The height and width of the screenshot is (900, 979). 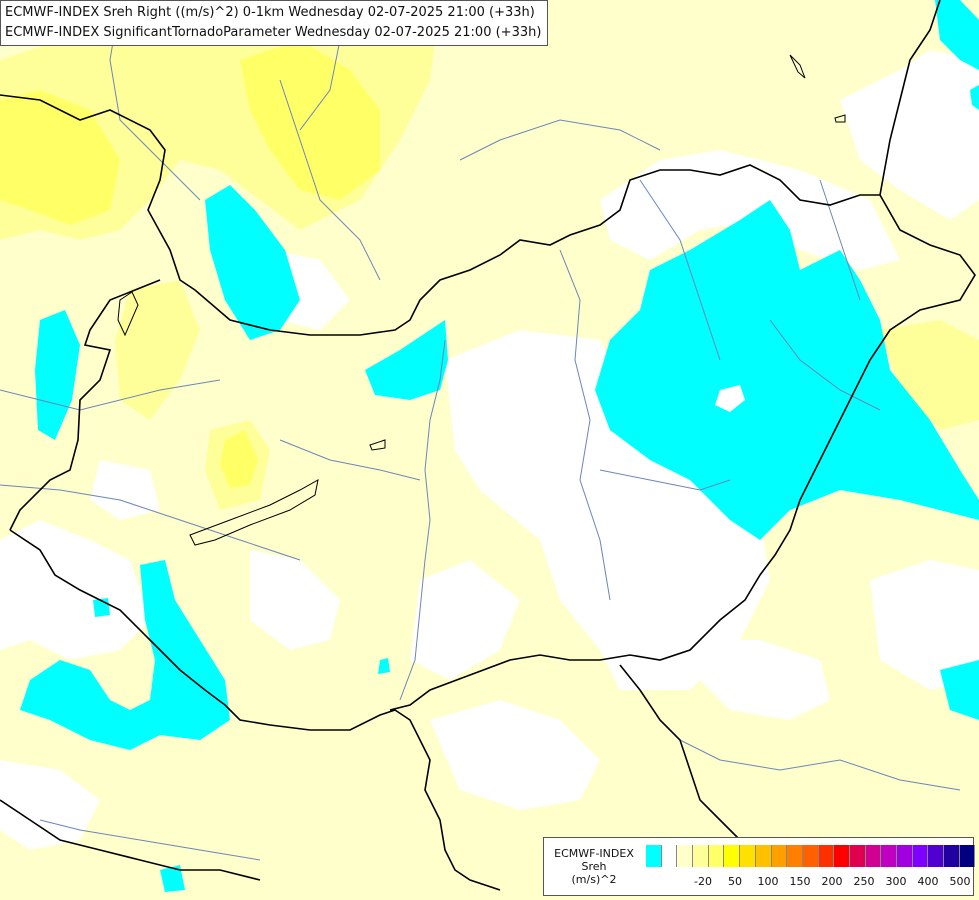 I want to click on legend-tick-label: 50, so click(x=735, y=881).